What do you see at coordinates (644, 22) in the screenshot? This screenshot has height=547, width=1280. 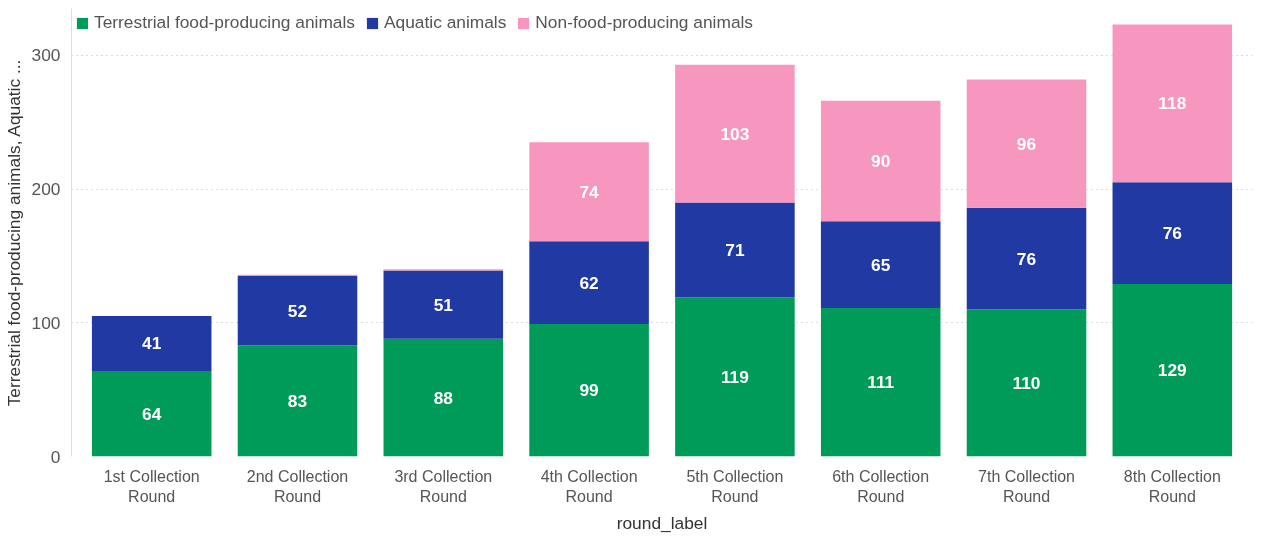 I see `legend-label: Non-food-producing animals` at bounding box center [644, 22].